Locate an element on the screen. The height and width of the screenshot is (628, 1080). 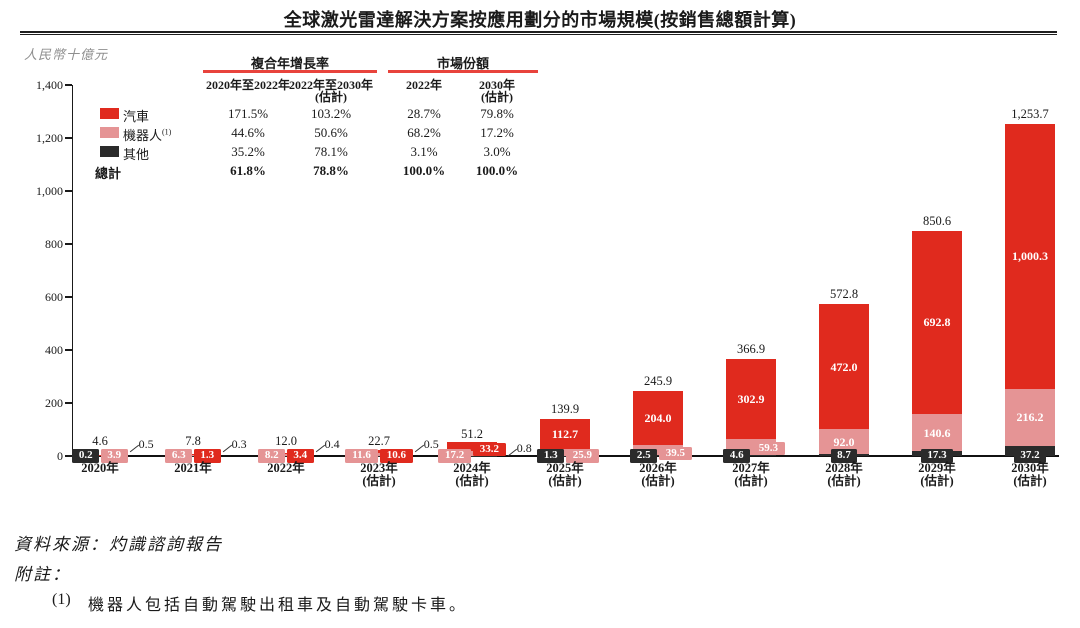
bar-auto-label: 204.0 is located at coordinates (658, 417).